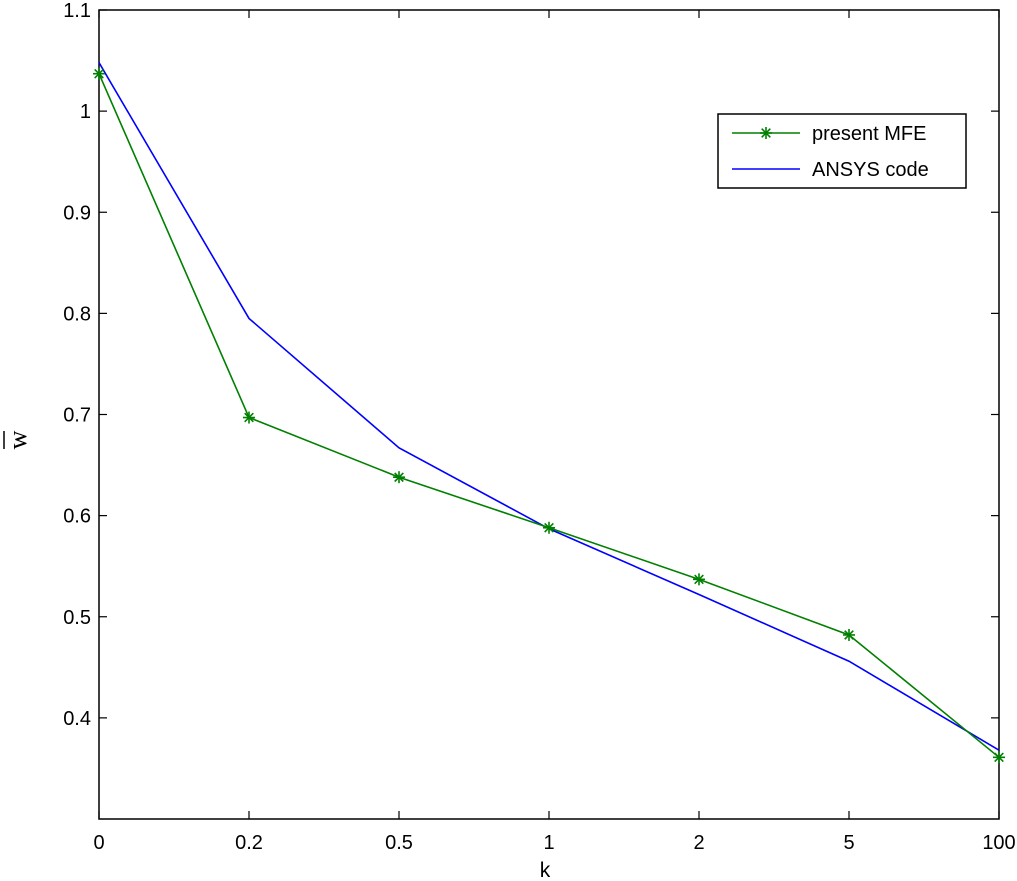 This screenshot has width=1017, height=881. I want to click on y-axis-label: w, so click(17, 439).